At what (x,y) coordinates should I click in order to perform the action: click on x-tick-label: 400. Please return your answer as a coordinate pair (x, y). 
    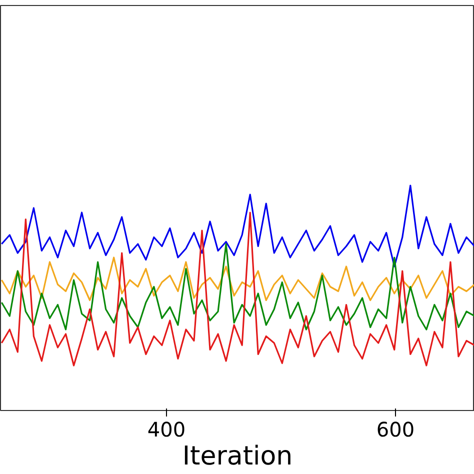
    Looking at the image, I should click on (166, 430).